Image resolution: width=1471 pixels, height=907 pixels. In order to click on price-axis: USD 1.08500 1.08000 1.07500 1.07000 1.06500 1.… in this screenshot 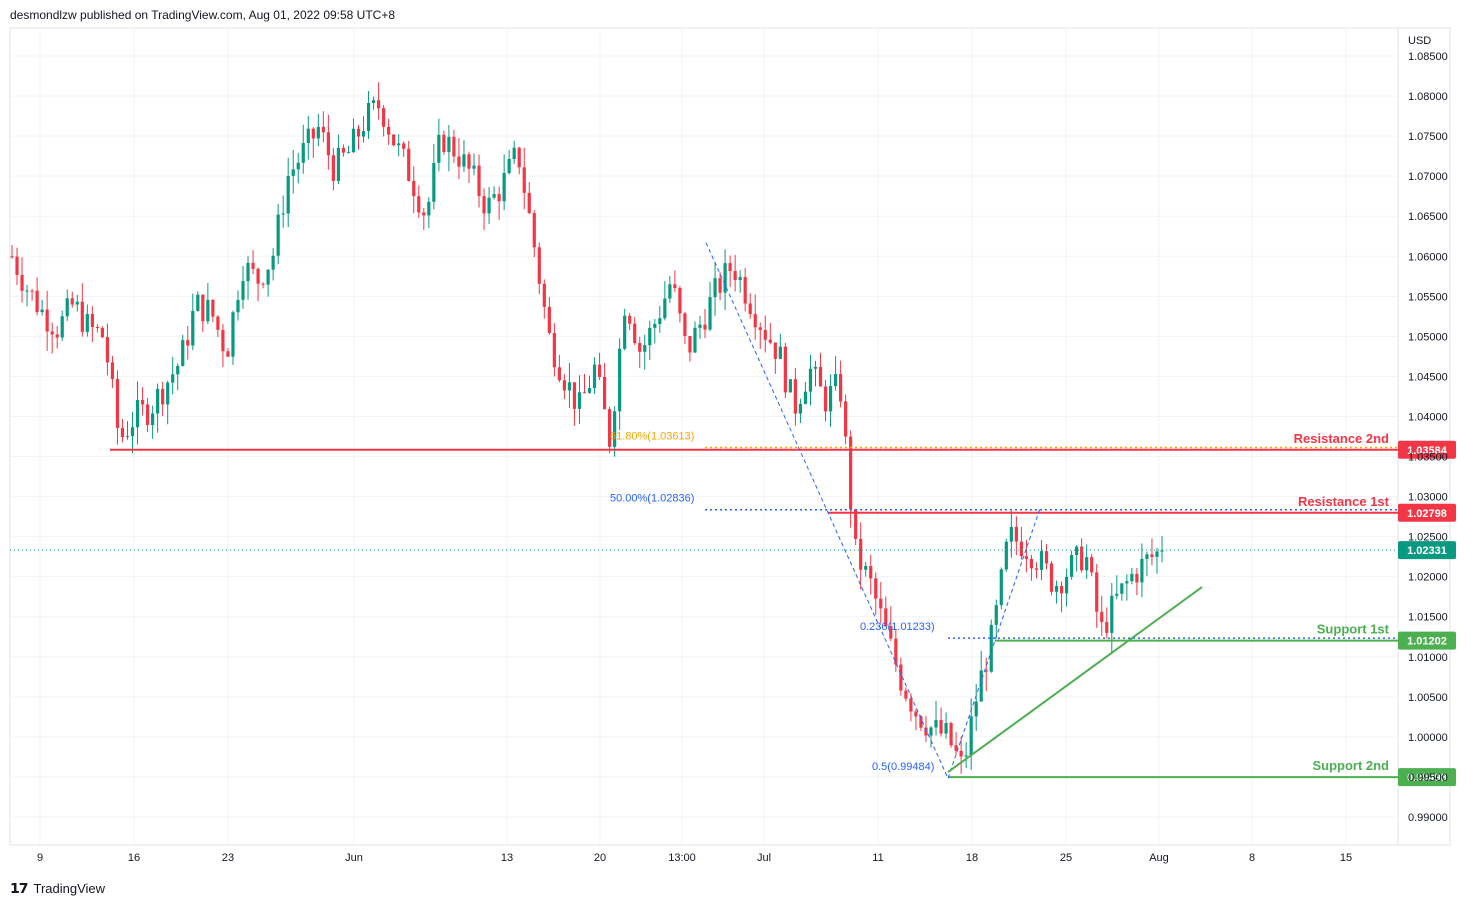, I will do `click(1428, 429)`.